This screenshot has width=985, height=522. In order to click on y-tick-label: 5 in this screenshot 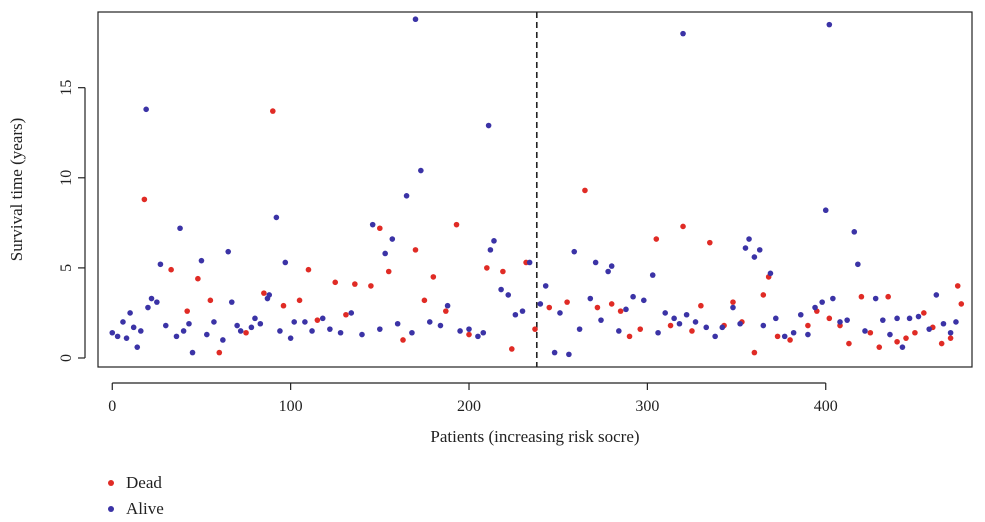, I will do `click(66, 268)`.